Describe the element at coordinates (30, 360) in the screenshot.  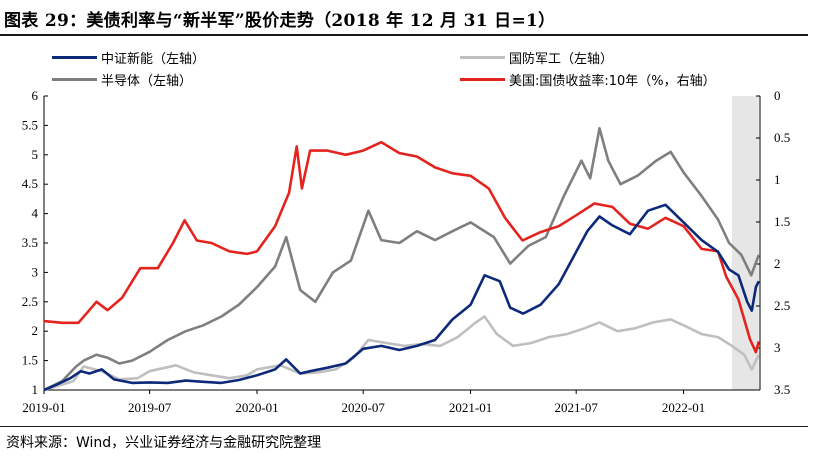
I see `y-left-tick-label: 1.5` at that location.